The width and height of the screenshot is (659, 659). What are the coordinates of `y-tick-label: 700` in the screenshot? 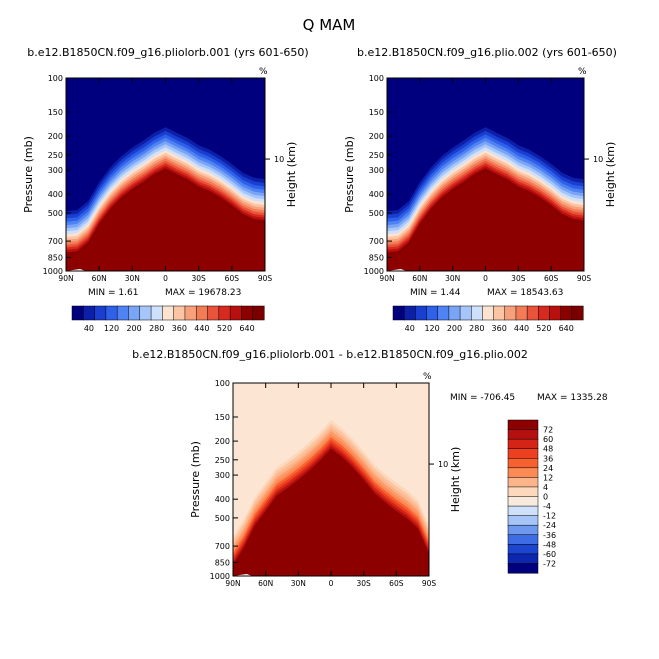 It's located at (222, 546).